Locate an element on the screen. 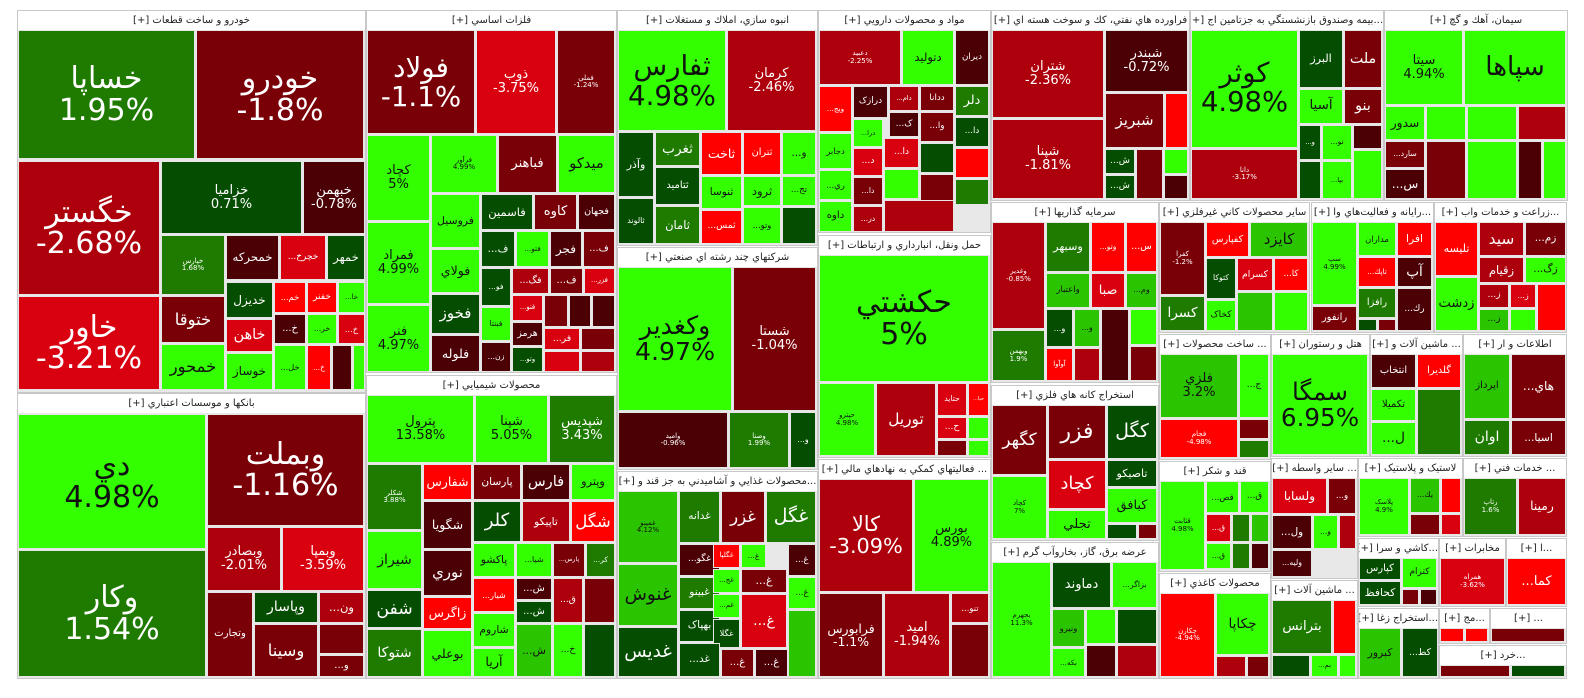 Image resolution: width=1584 pixels, height=698 pixels. stock-tile: دتوليد is located at coordinates (928, 57).